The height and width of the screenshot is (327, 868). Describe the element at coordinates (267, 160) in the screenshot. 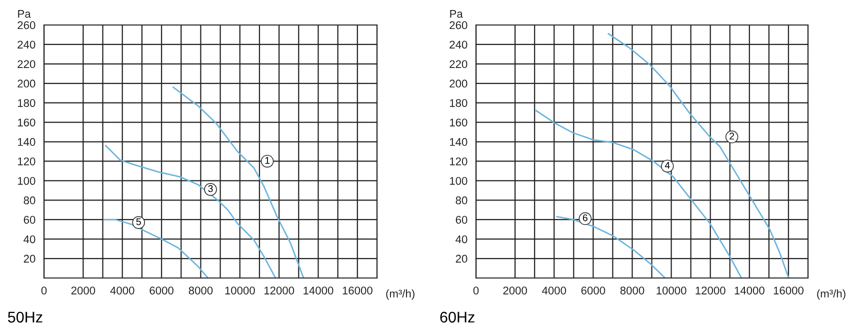

I see `annotation: 1` at that location.